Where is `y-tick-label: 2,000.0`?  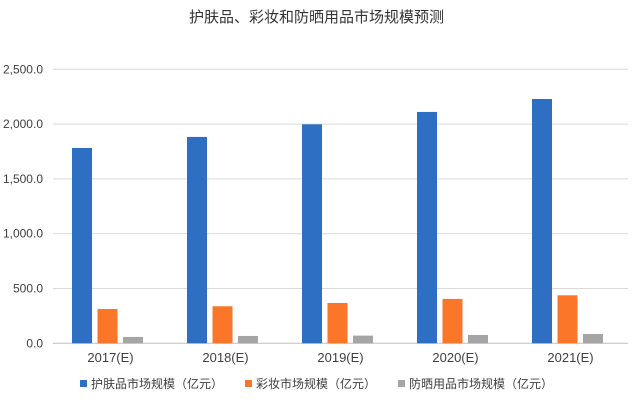
y-tick-label: 2,000.0 is located at coordinates (23, 124).